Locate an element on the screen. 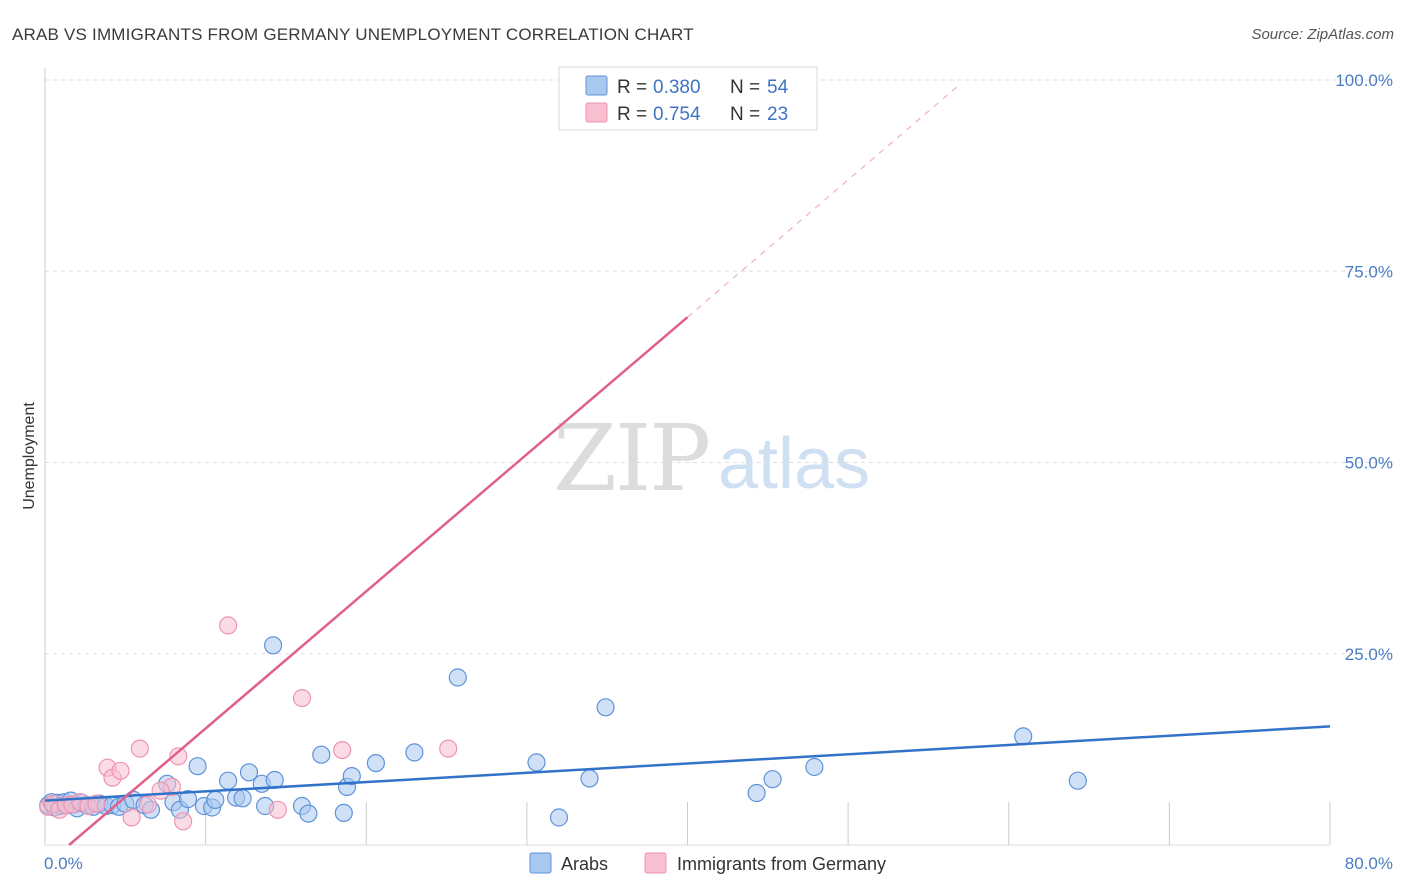 This screenshot has height=892, width=1406. bottom-legend-label-immigrants-from-germany: Immigrants from Germany is located at coordinates (781, 864).